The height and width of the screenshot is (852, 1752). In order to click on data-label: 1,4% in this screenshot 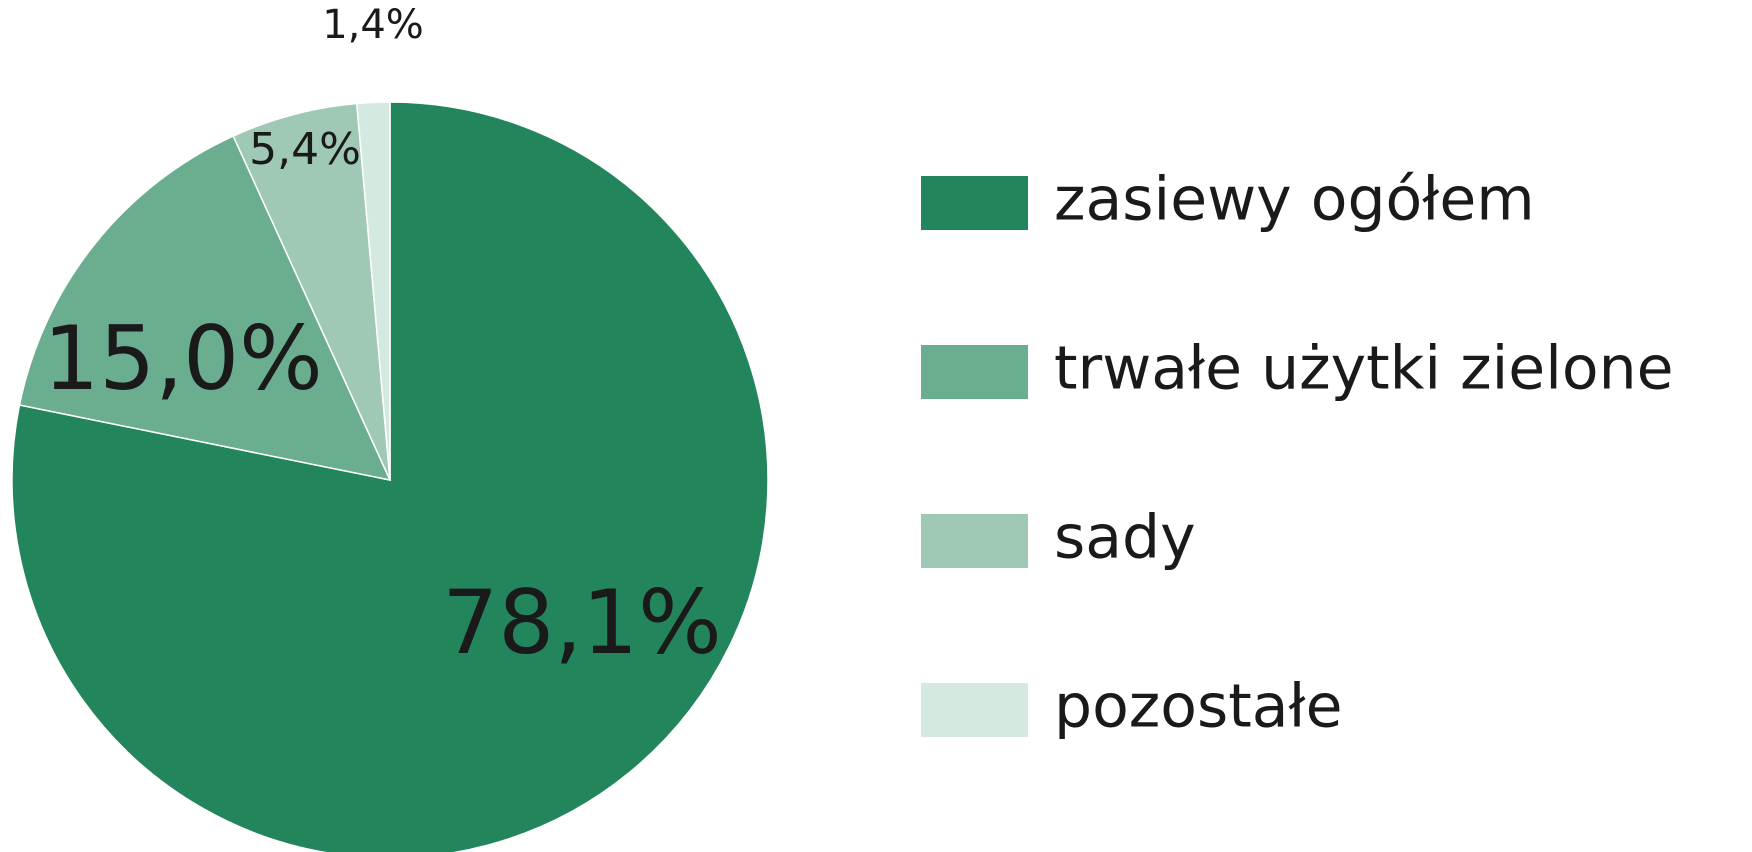, I will do `click(373, 25)`.